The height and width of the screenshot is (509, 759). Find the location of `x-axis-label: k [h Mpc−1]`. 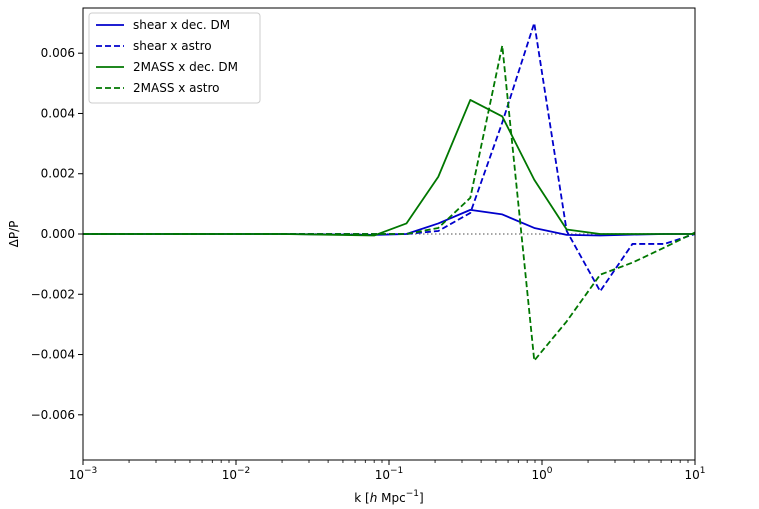

x-axis-label: k [h Mpc−1] is located at coordinates (388, 497).